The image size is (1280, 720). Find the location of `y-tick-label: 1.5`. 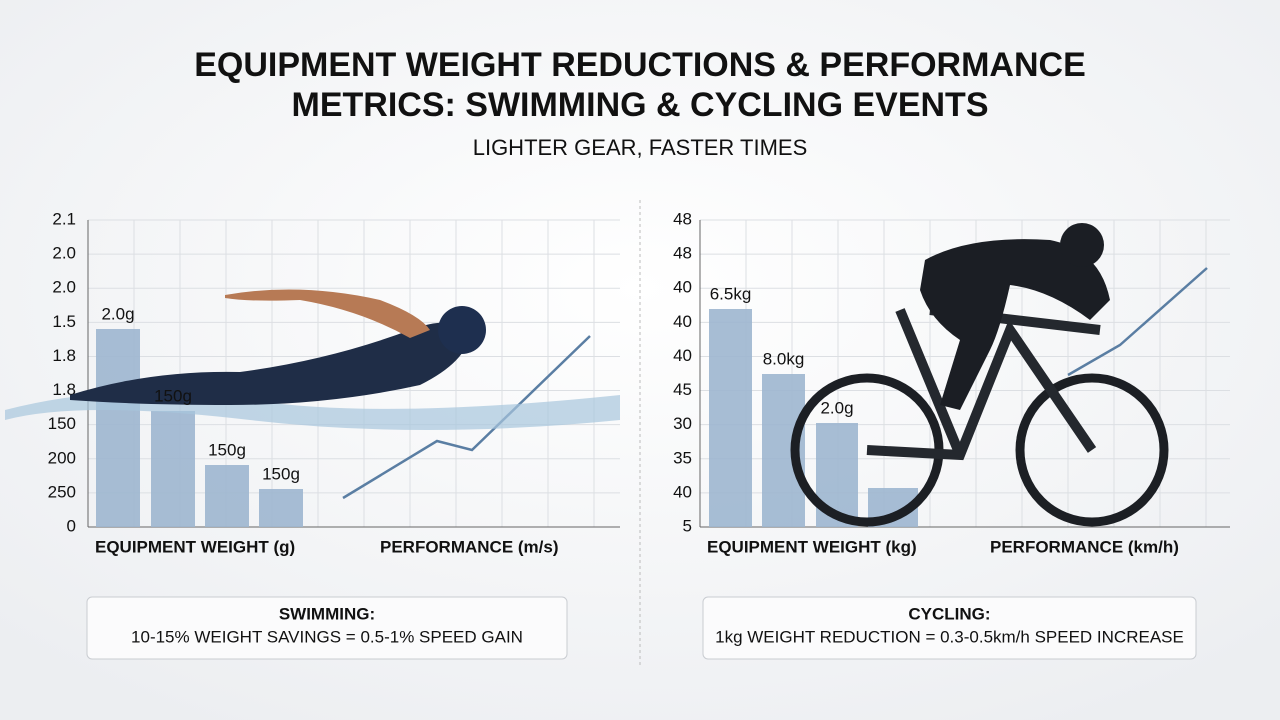

y-tick-label: 1.5 is located at coordinates (64, 321).